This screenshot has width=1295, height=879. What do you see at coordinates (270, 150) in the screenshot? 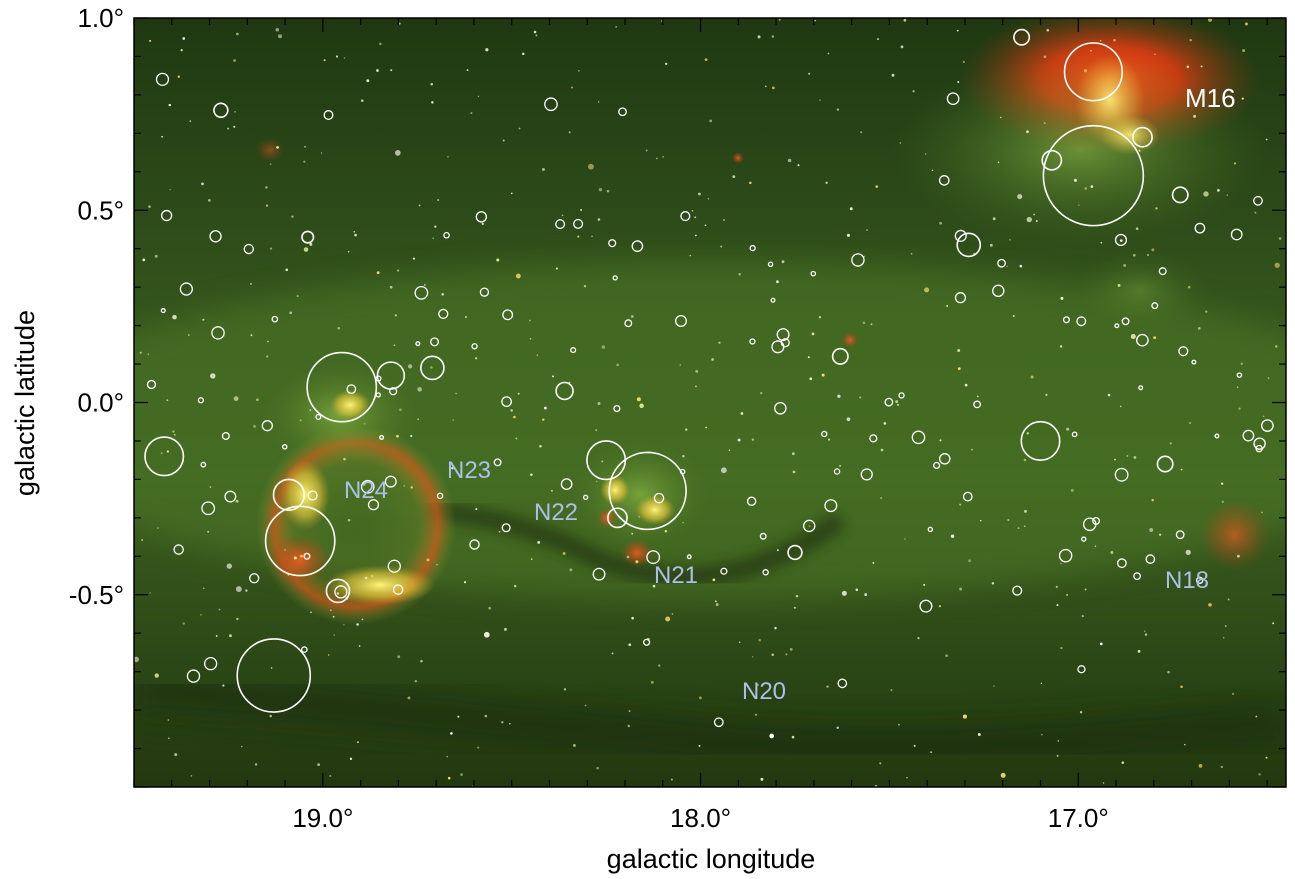
I see `red-region` at bounding box center [270, 150].